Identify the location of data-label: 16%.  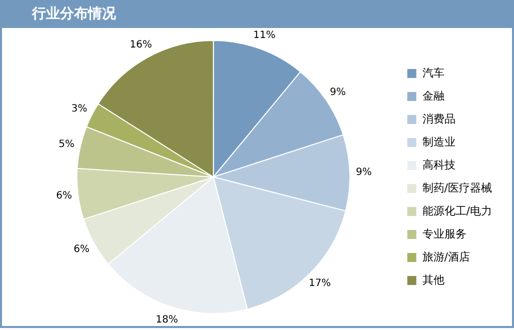
(141, 45).